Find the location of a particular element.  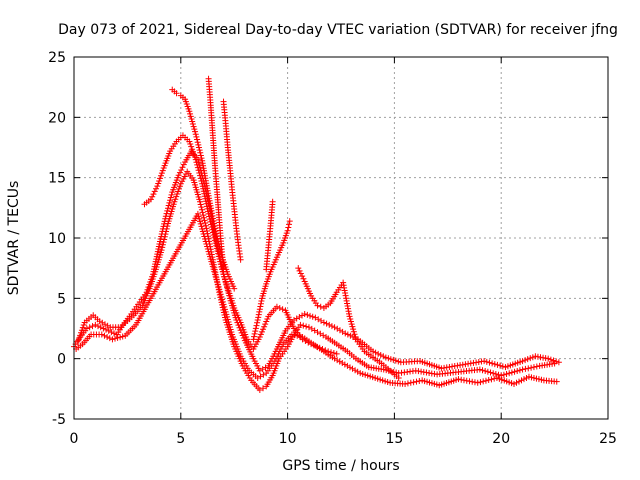

y-tick-label: -5 is located at coordinates (59, 420).